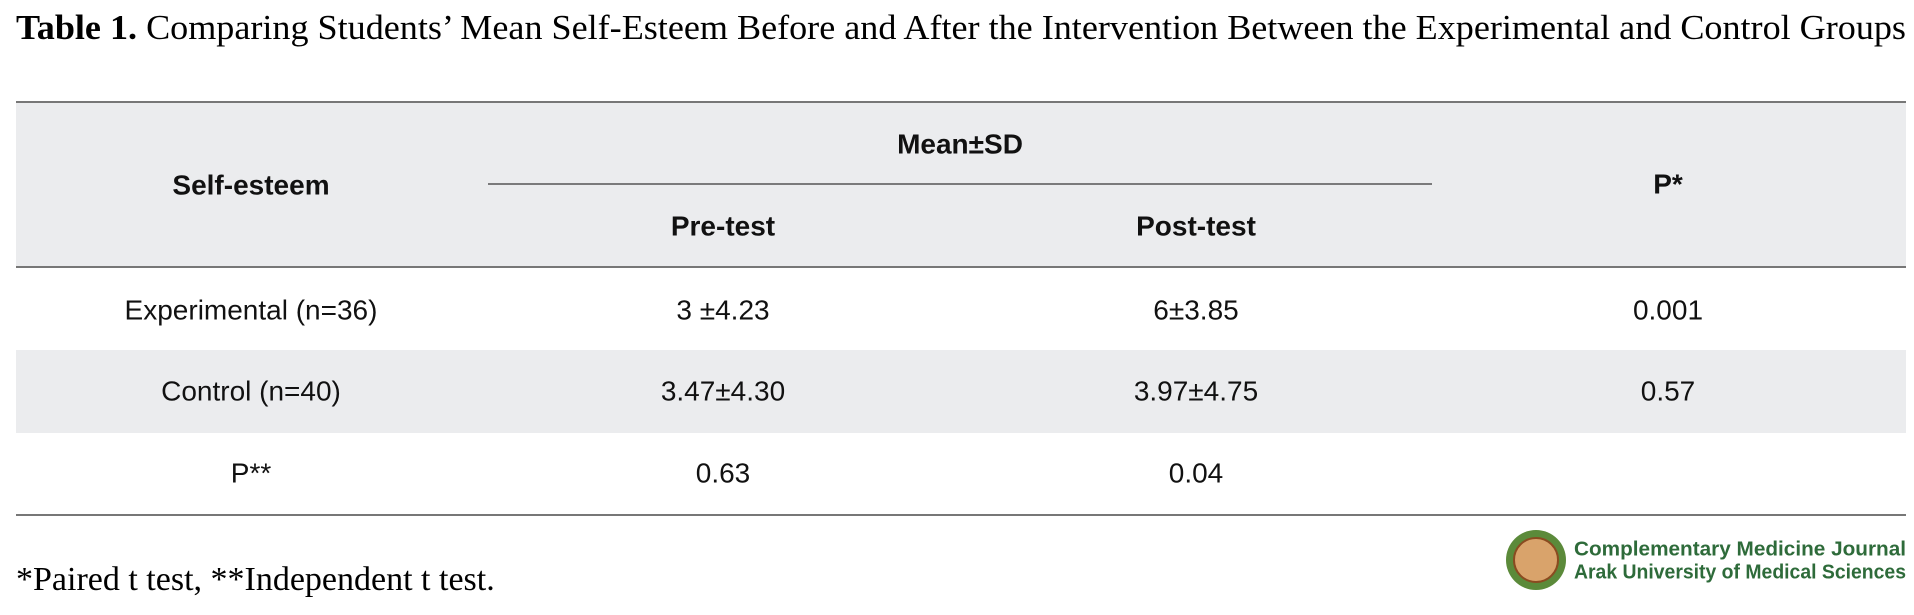 Image resolution: width=1914 pixels, height=615 pixels. Describe the element at coordinates (255, 579) in the screenshot. I see `footnote: *Paired t test, **Independent t test.` at that location.